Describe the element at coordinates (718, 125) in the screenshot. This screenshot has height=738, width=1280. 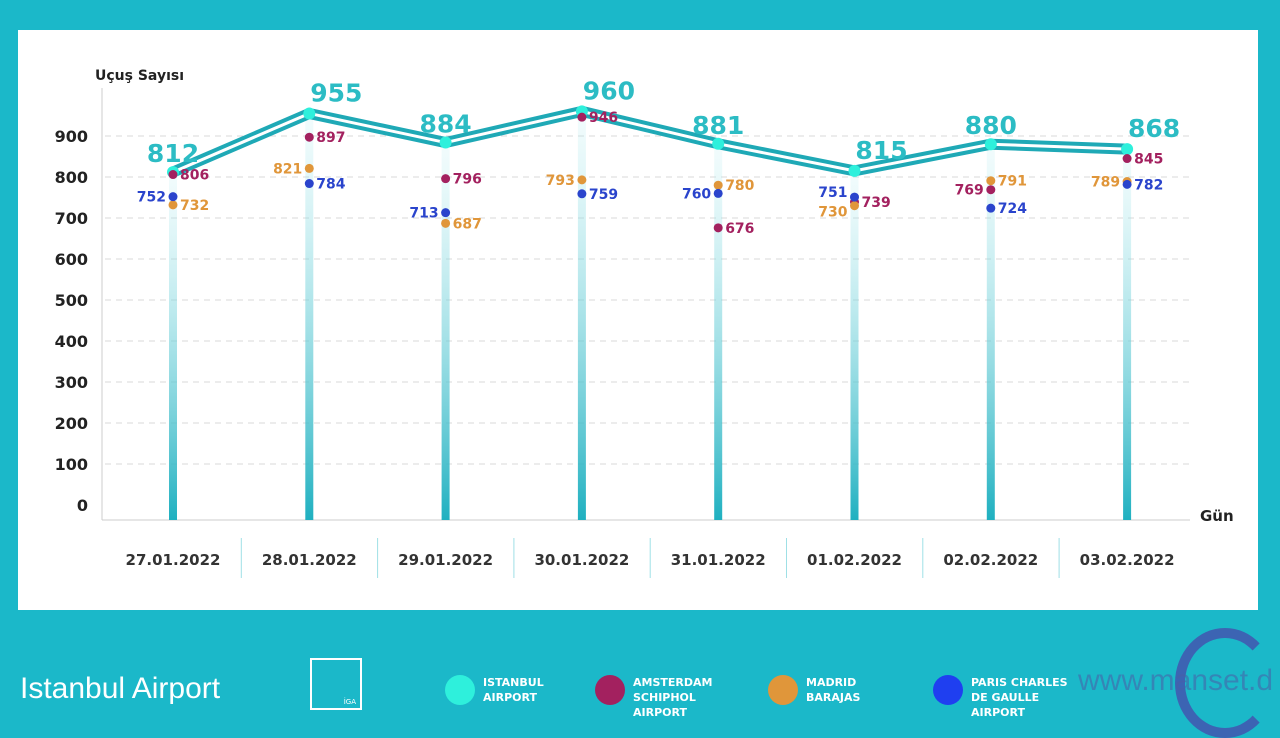
I see `istanbul-data-label: 881` at that location.